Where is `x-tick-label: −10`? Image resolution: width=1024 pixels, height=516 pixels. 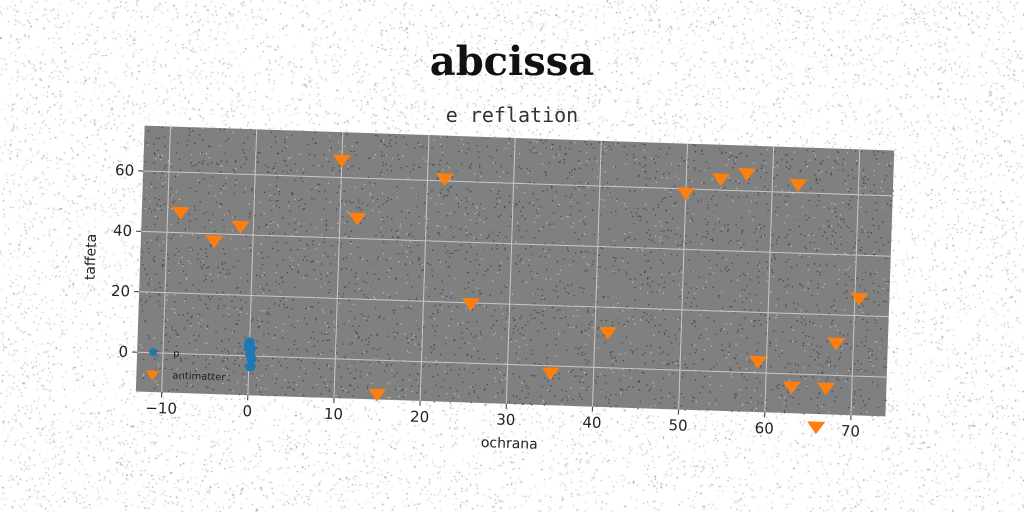 x-tick-label: −10 is located at coordinates (161, 408).